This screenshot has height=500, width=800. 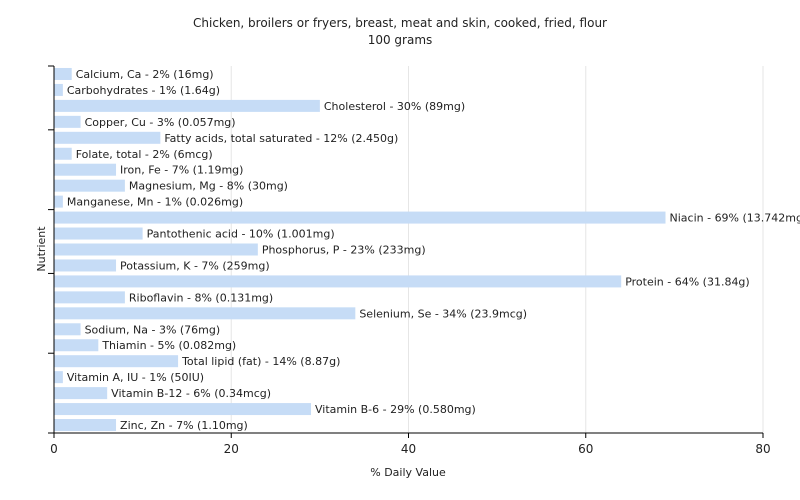 I want to click on chart-subtitle: 100 grams, so click(x=400, y=40).